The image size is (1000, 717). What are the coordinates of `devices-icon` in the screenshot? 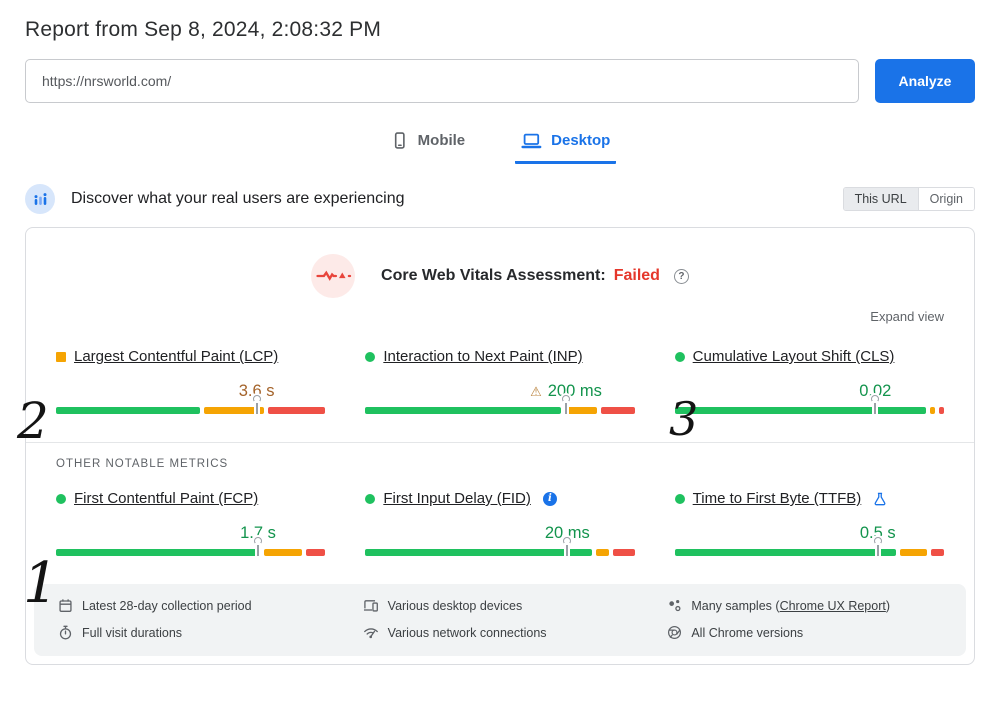 It's located at (371, 605).